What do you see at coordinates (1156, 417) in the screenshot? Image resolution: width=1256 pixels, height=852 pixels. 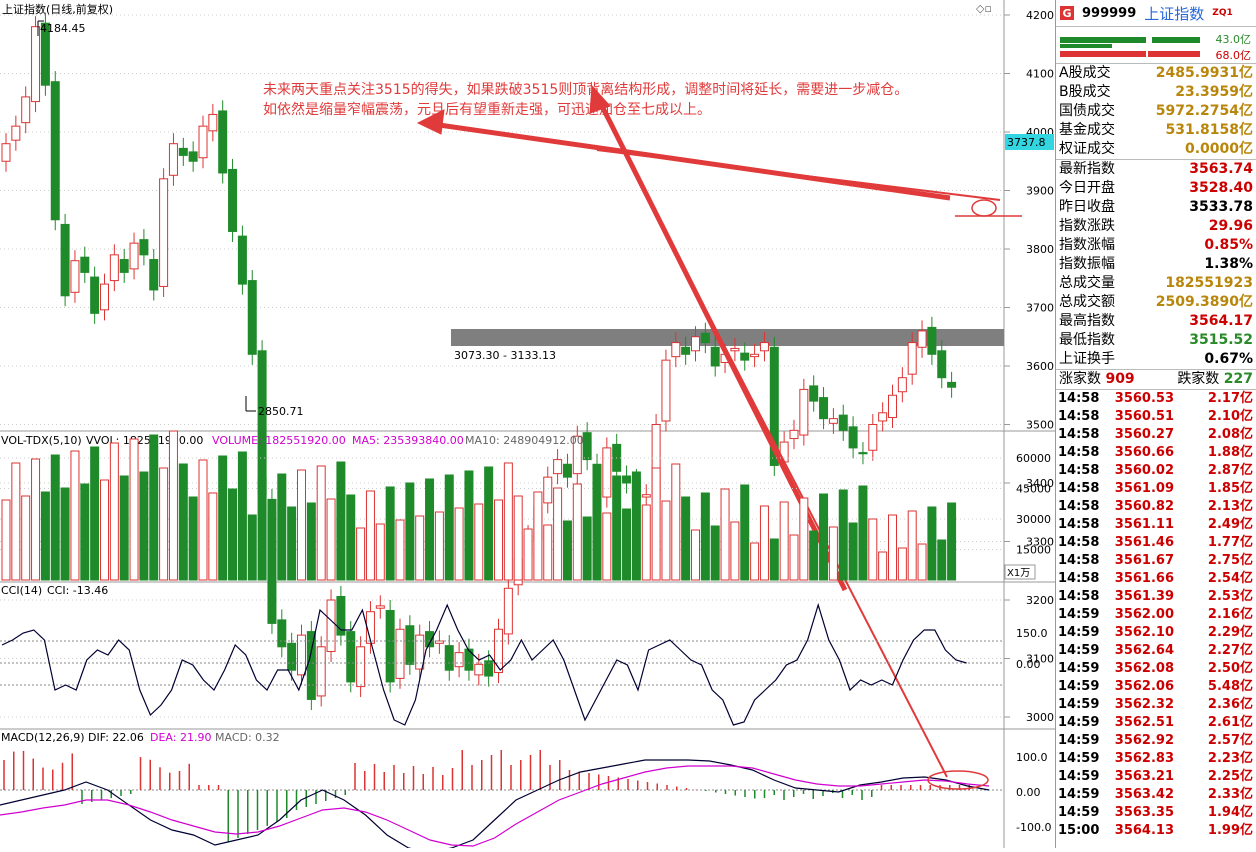 I see `tick-row: 14:58 3560.51 2.10亿` at bounding box center [1156, 417].